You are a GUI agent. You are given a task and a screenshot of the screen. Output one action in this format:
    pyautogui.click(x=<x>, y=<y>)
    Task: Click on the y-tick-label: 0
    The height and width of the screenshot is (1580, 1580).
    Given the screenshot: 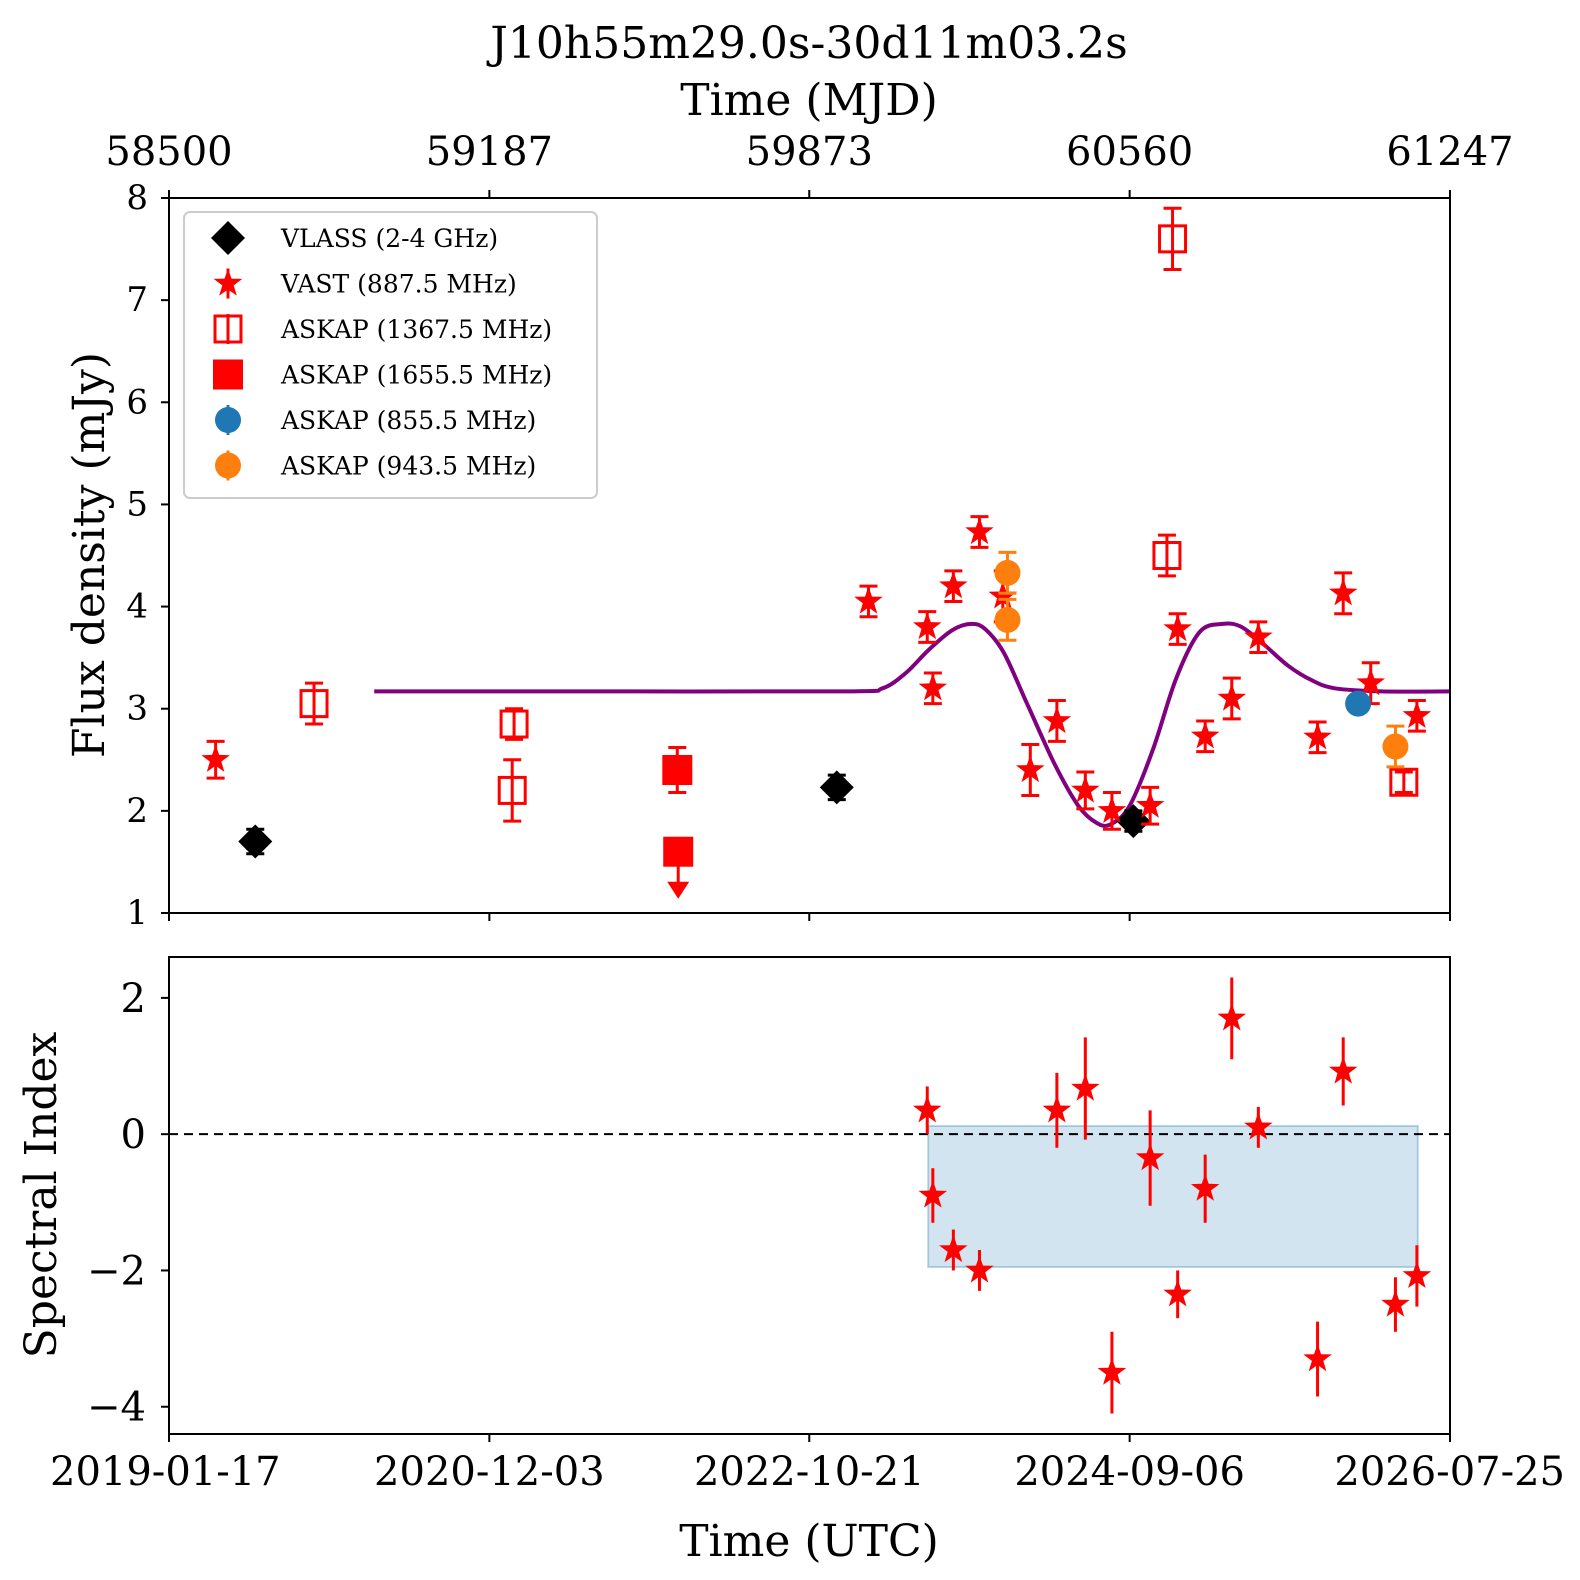 What is the action you would take?
    pyautogui.click(x=133, y=1135)
    